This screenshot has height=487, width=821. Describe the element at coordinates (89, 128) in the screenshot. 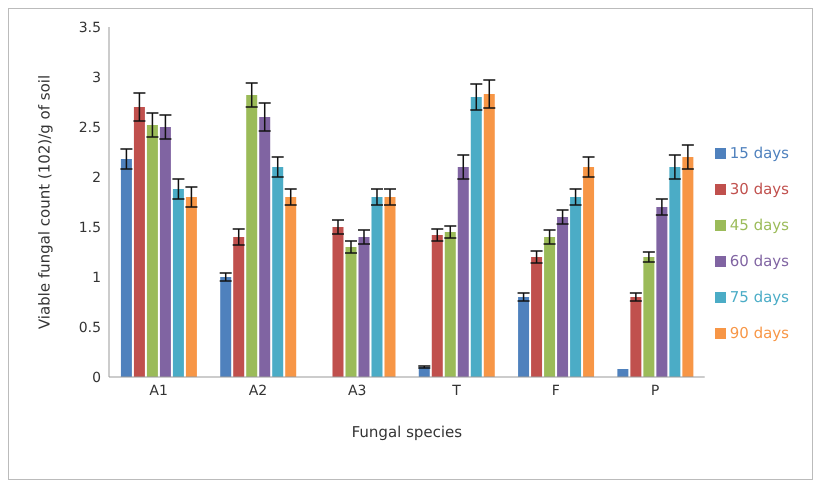

I see `y-tick-label: 2.5` at that location.